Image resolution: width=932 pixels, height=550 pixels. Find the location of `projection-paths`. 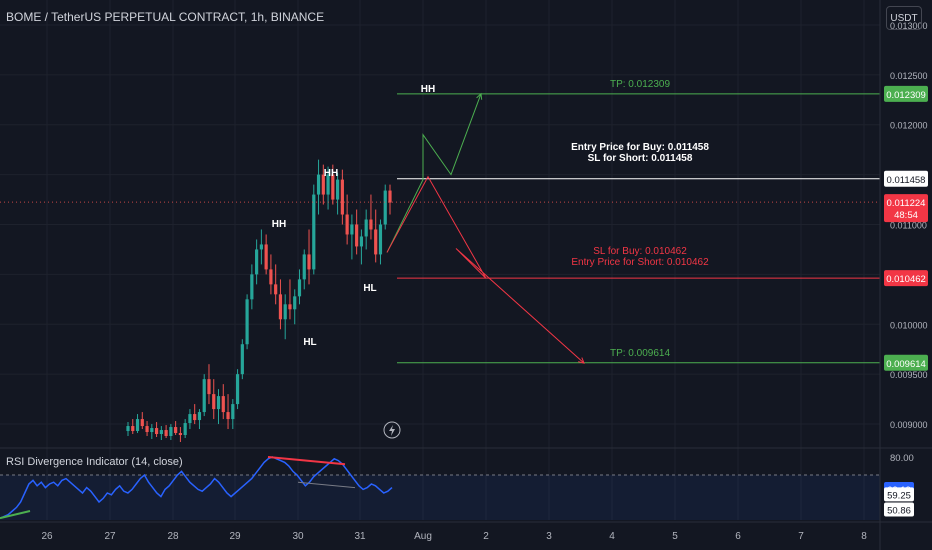

projection-paths is located at coordinates (485, 228).